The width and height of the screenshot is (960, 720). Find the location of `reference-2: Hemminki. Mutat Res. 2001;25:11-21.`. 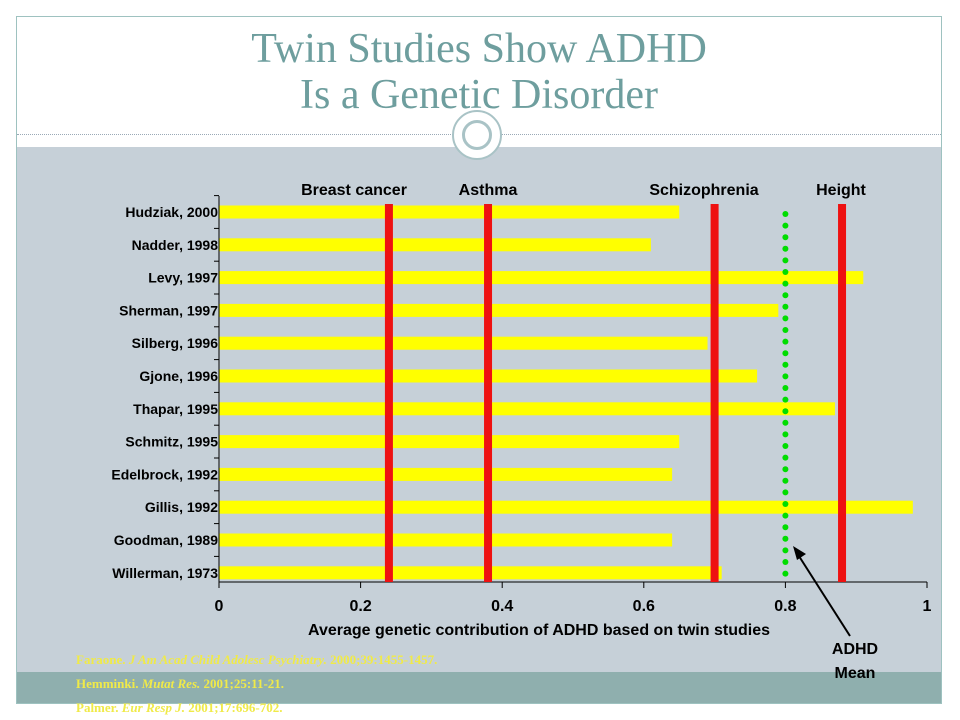

reference-2: Hemminki. Mutat Res. 2001;25:11-21. is located at coordinates (356, 684).